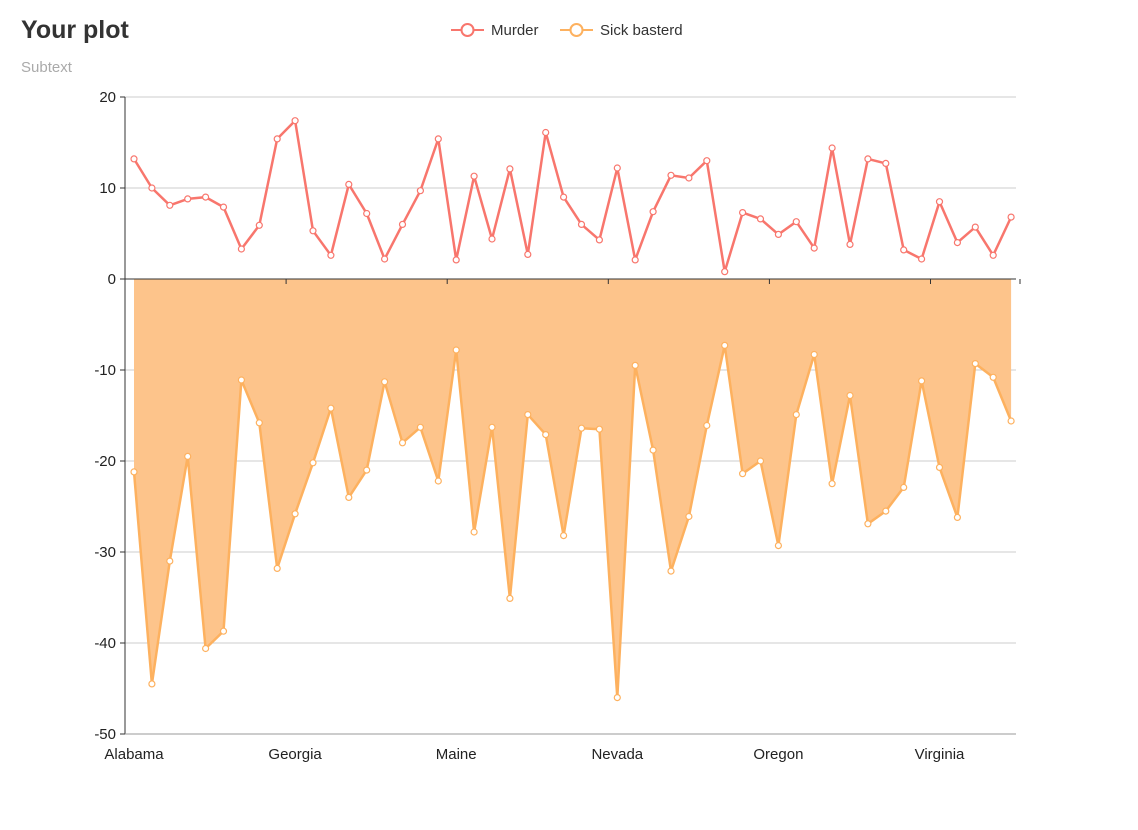 The width and height of the screenshot is (1138, 830). Describe the element at coordinates (572, 196) in the screenshot. I see `murder-line` at that location.